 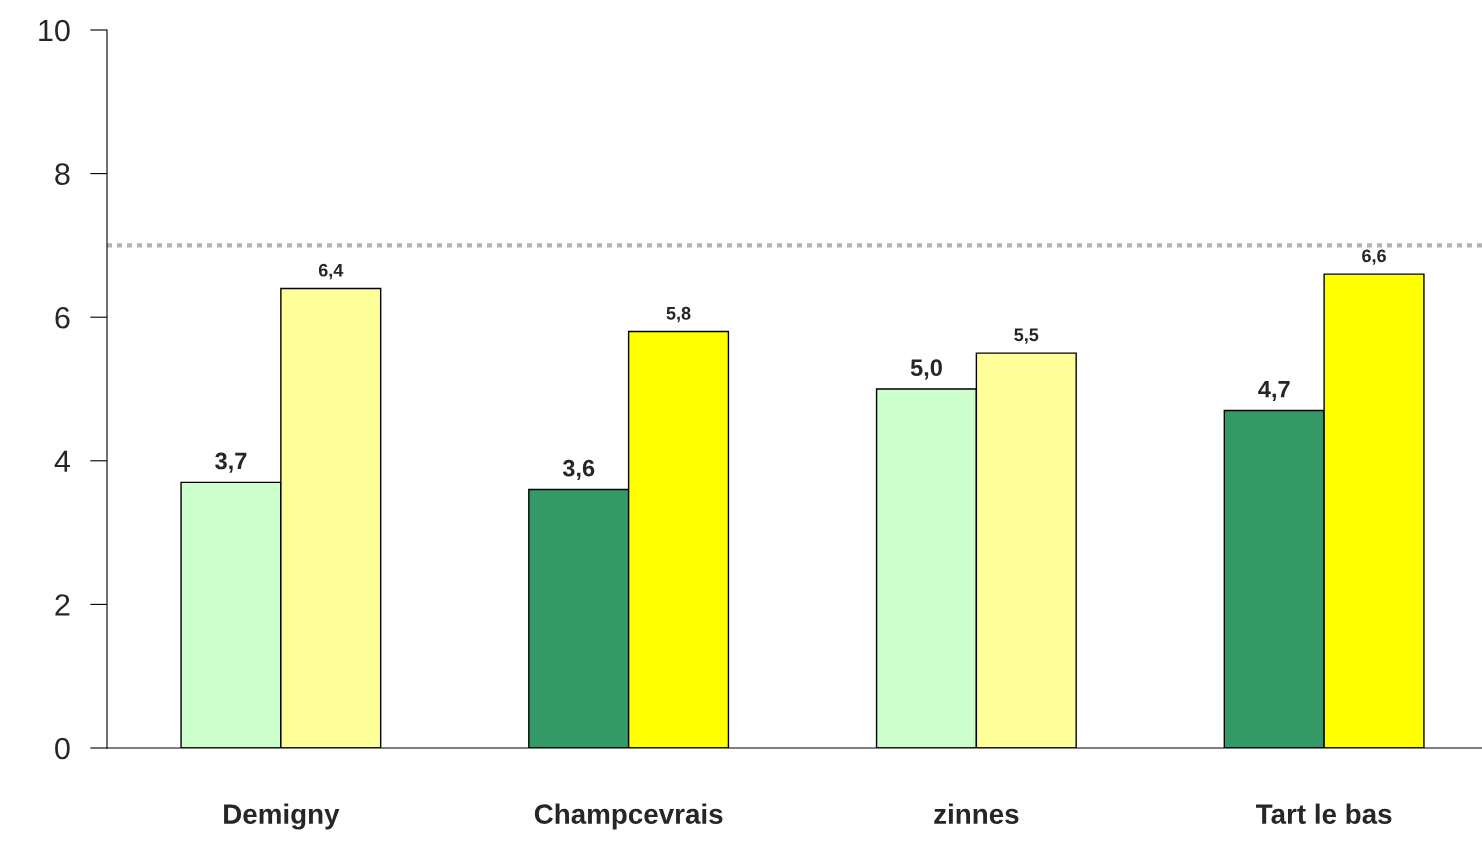 I want to click on x-tick-label: Tart le bas, so click(x=1324, y=813).